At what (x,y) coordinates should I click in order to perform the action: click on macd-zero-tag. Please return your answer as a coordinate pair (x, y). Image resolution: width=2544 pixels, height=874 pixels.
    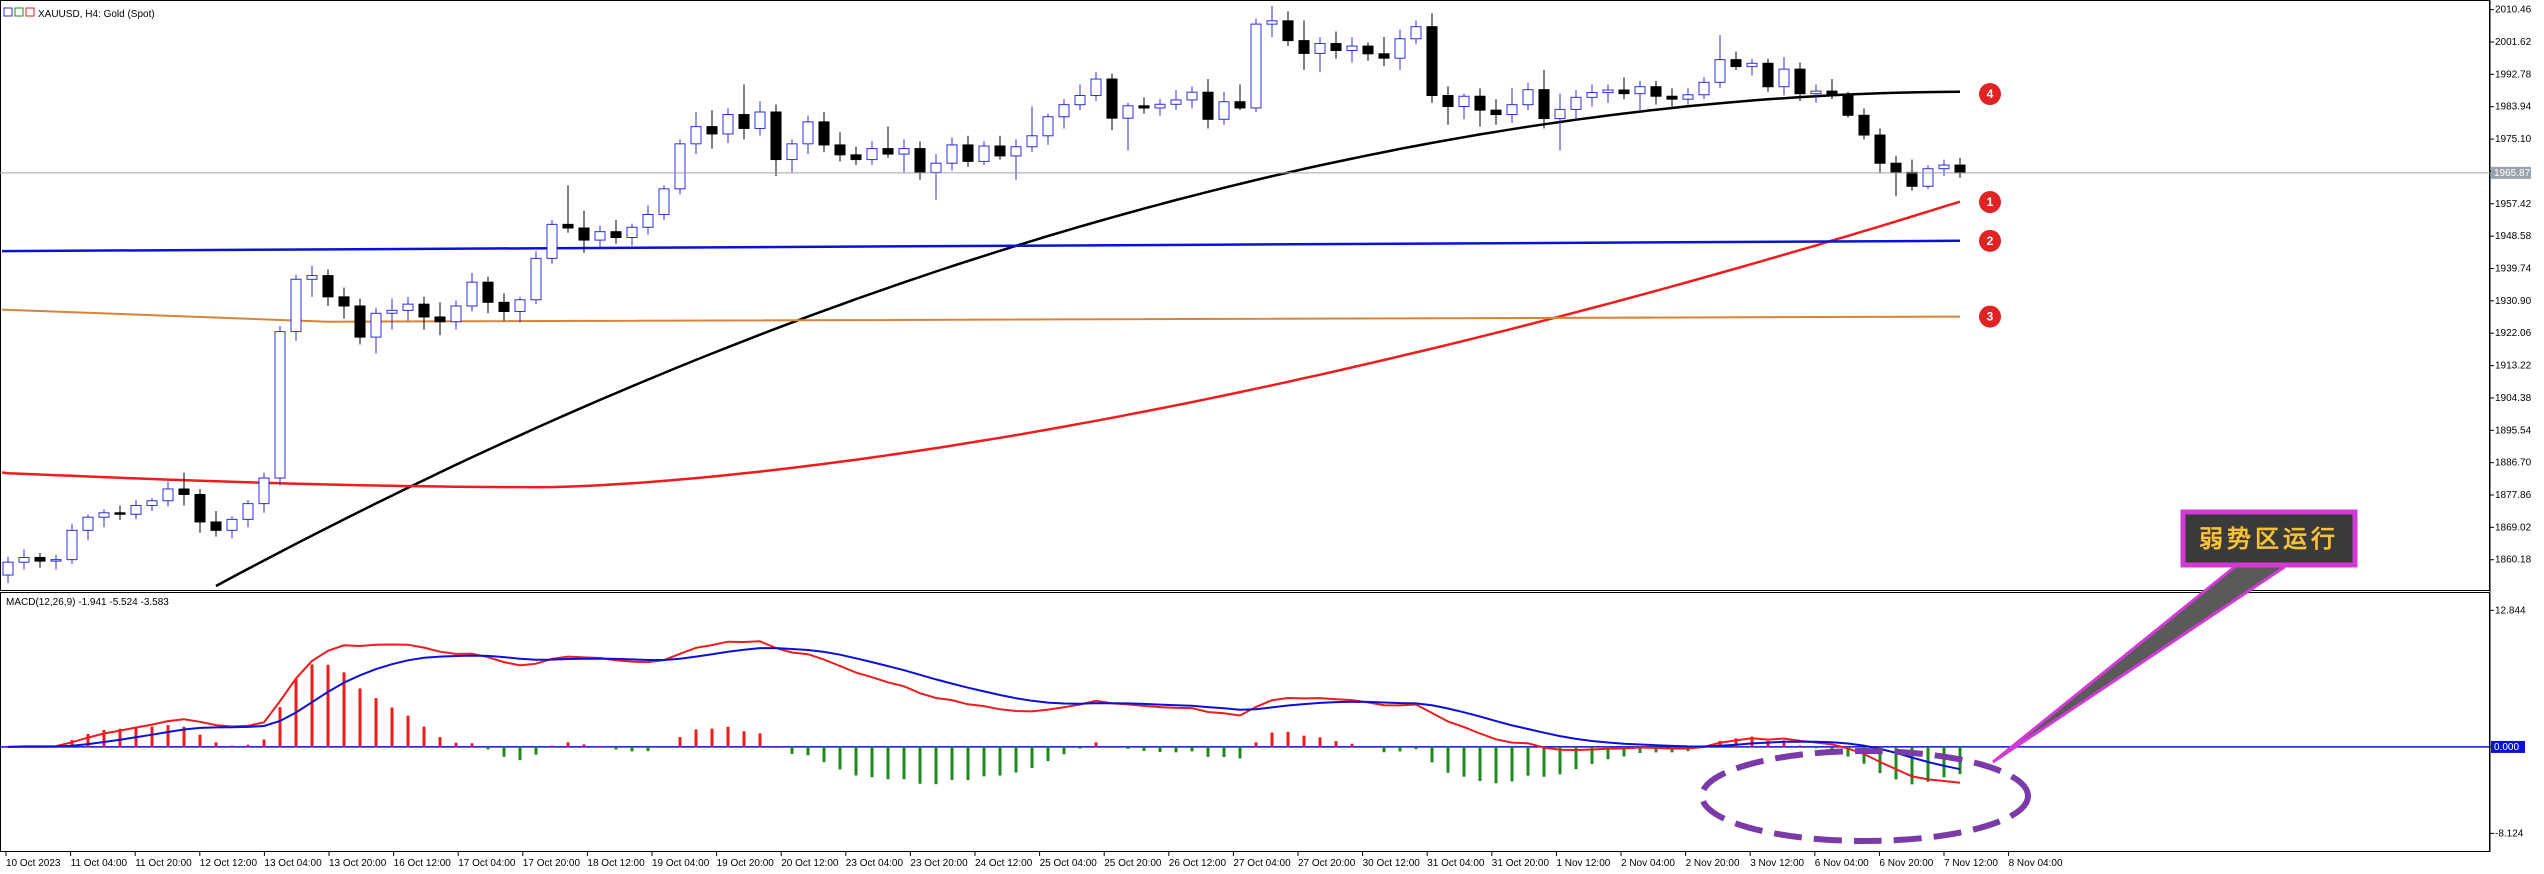
    Looking at the image, I should click on (2508, 746).